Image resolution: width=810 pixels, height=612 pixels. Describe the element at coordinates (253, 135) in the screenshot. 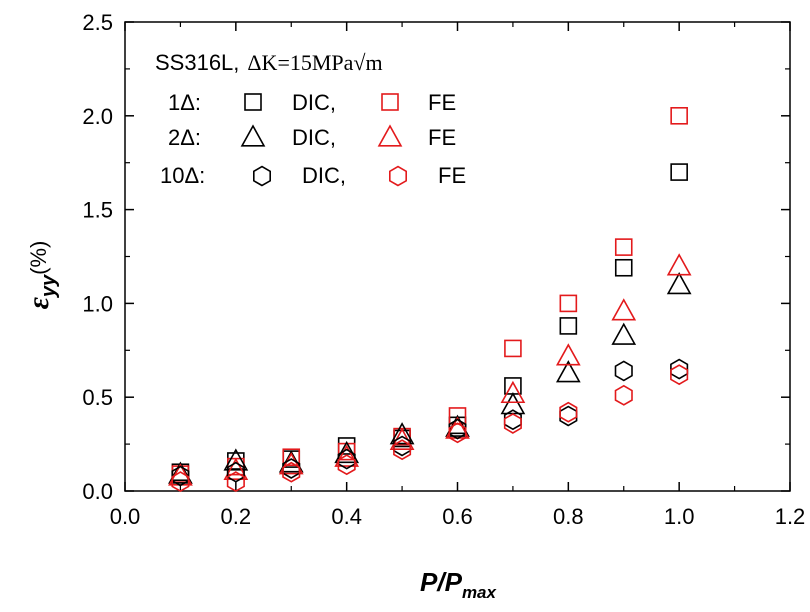

I see `legend-marker-triangle-dic` at that location.